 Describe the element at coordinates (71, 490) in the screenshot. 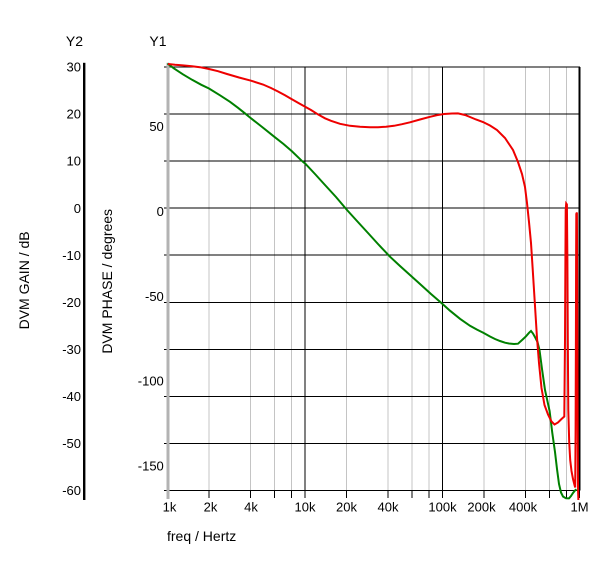

I see `svg-text: -60` at that location.